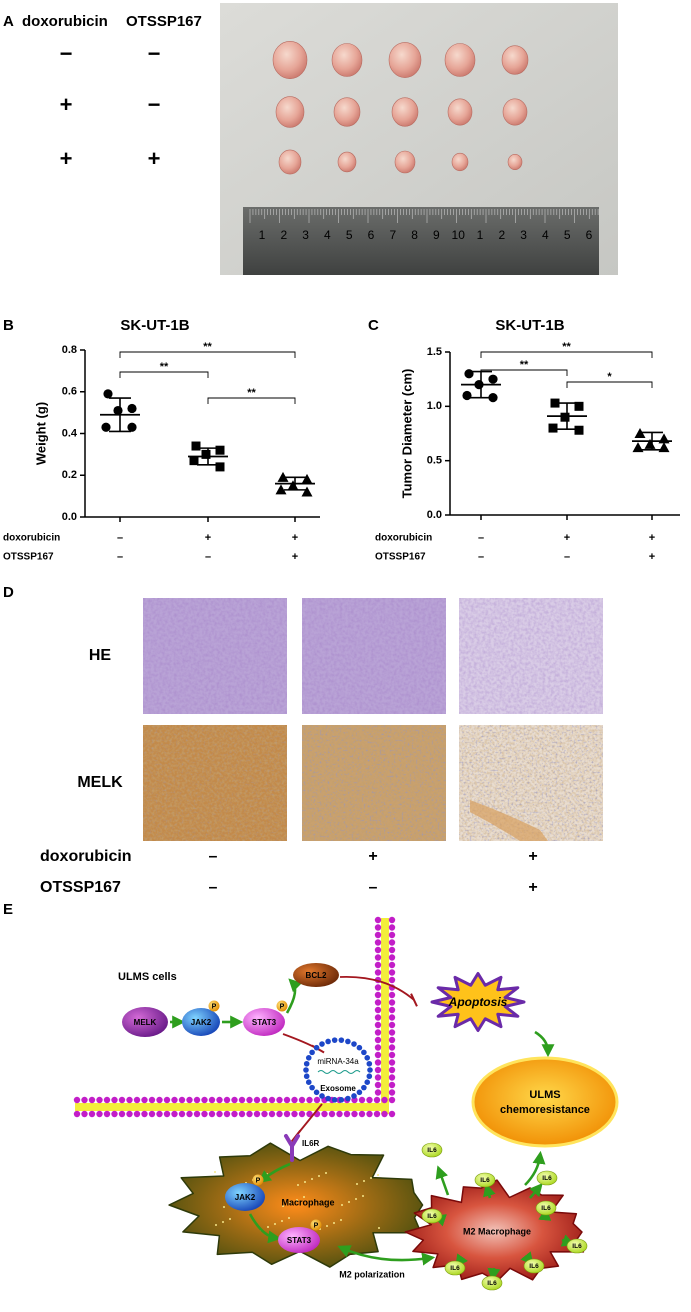 This screenshot has width=691, height=1312. I want to click on chemoresistance-label: ULMS, so click(544, 1095).